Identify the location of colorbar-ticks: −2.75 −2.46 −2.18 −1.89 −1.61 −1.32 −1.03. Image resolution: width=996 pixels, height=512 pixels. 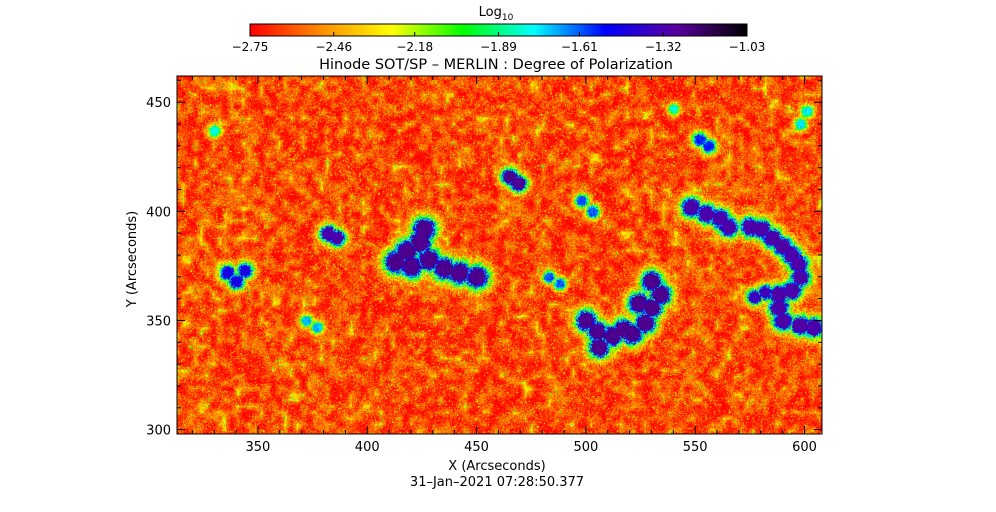
(499, 43).